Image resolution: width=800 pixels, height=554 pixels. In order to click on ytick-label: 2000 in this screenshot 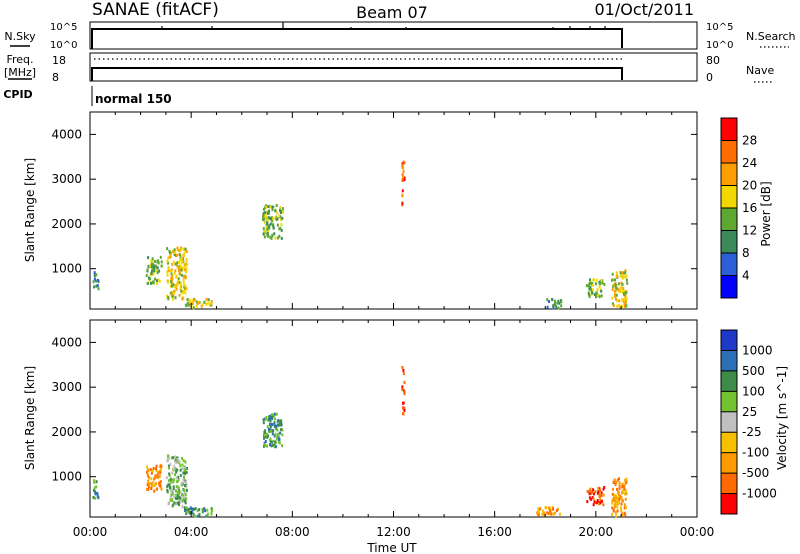, I will do `click(66, 432)`.